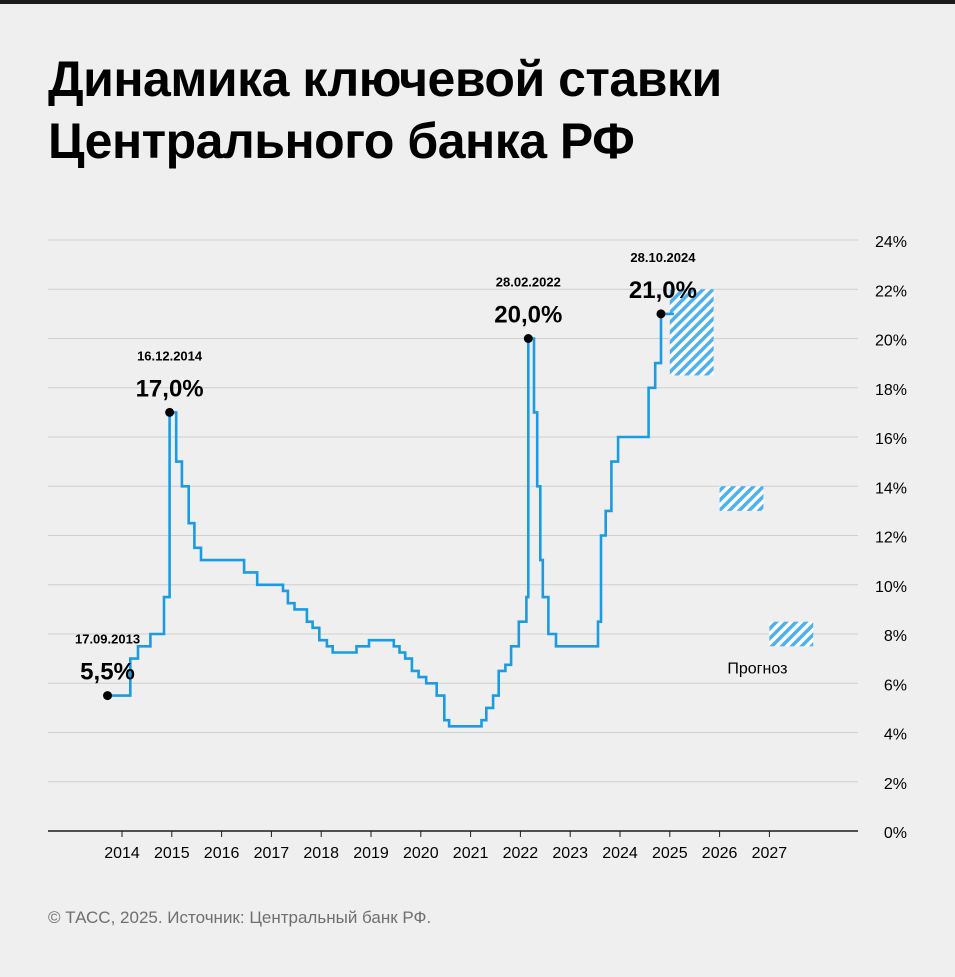 The image size is (955, 977). What do you see at coordinates (620, 853) in the screenshot?
I see `x-tick-label: 2024` at bounding box center [620, 853].